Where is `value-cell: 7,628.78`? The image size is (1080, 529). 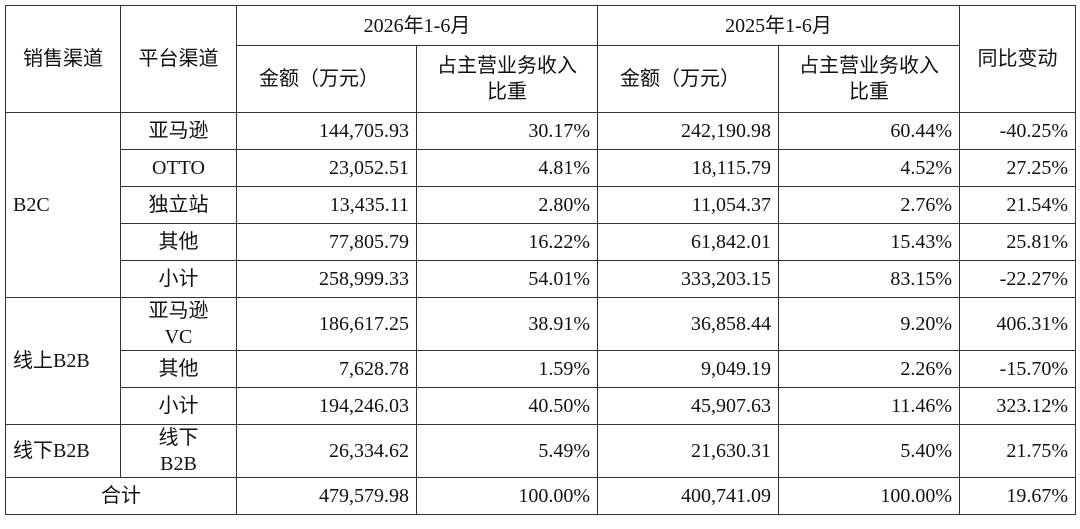 value-cell: 7,628.78 is located at coordinates (326, 369).